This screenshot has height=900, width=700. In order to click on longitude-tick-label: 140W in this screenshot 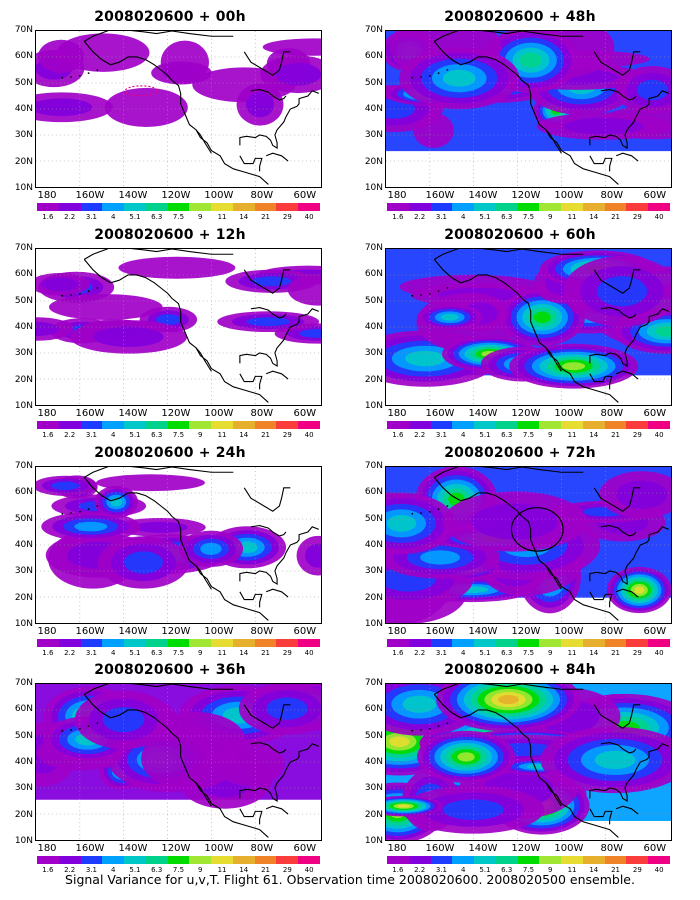, I will do `click(133, 631)`.